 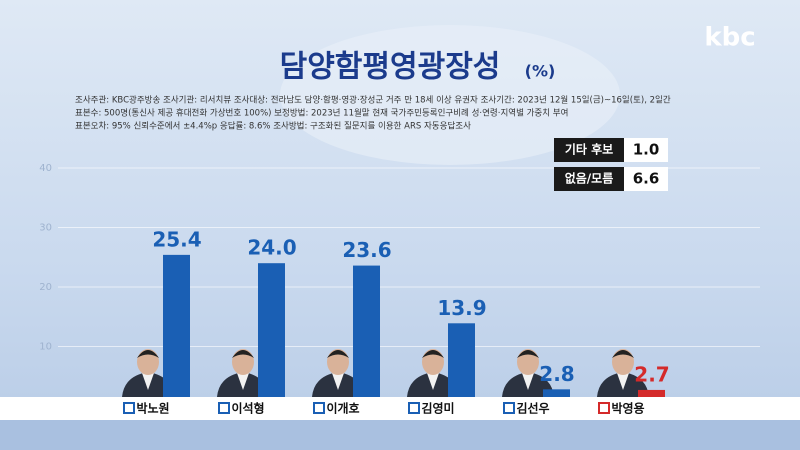 I want to click on name-band, so click(x=400, y=408).